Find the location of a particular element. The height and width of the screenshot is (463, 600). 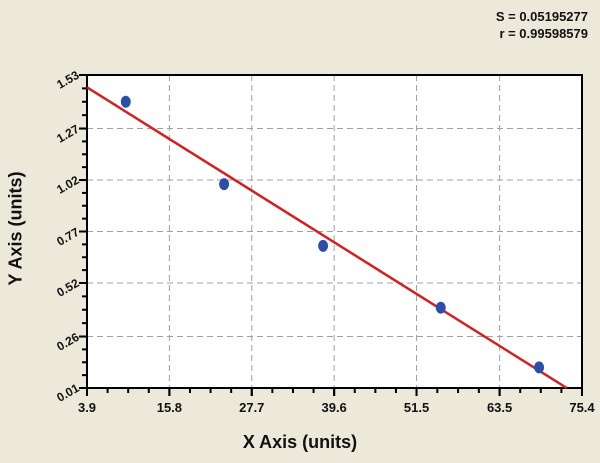

fit-statistics: S = 0.05195277 r = 0.99598579 is located at coordinates (542, 25).